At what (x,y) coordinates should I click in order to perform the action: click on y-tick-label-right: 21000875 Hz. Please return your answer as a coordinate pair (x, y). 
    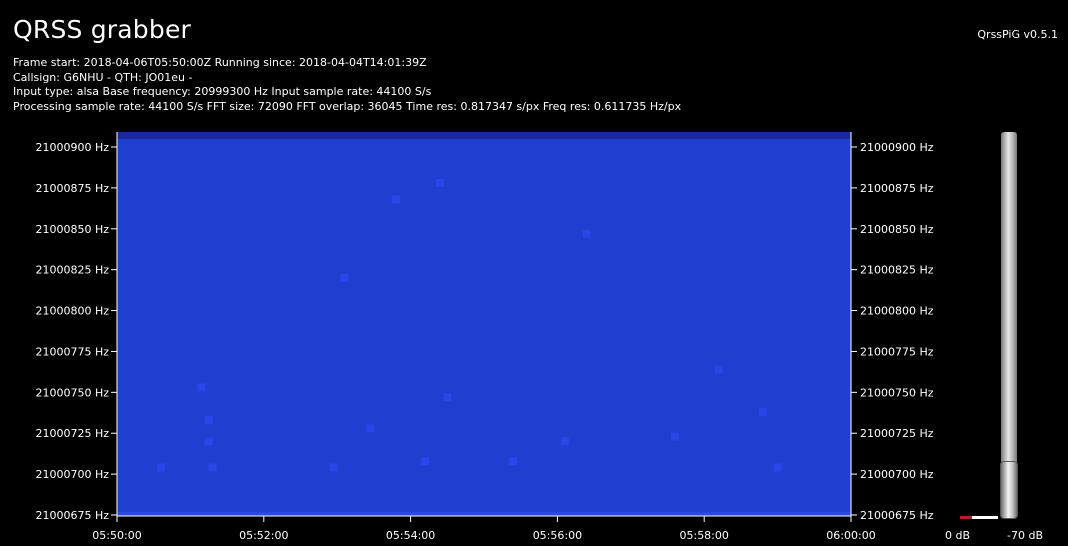
    Looking at the image, I should click on (897, 188).